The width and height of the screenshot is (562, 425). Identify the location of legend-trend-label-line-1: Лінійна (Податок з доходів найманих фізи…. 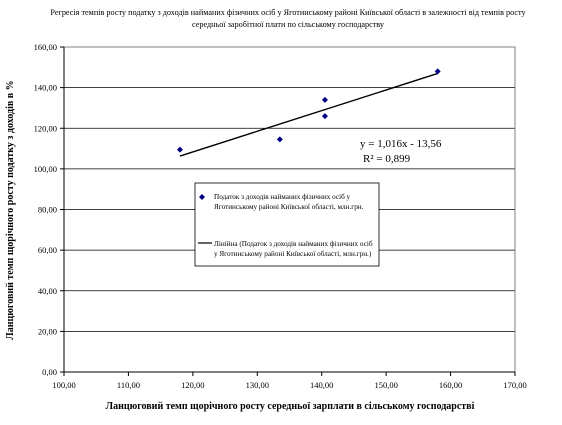
(293, 244).